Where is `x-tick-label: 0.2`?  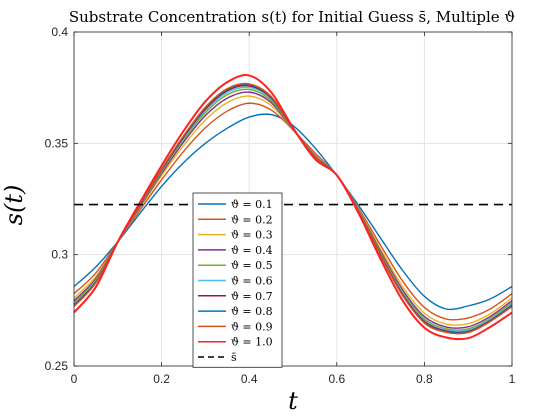 x-tick-label: 0.2 is located at coordinates (161, 379).